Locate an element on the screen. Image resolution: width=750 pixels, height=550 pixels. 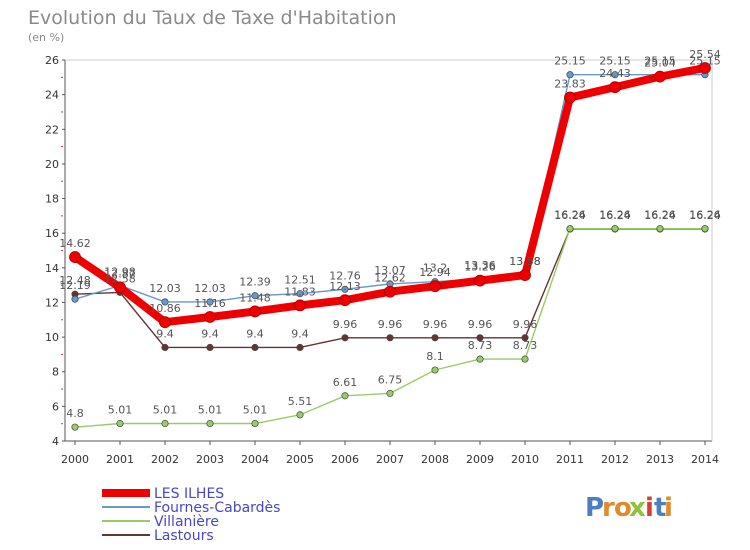
x-tick-label: 2012 is located at coordinates (615, 459).